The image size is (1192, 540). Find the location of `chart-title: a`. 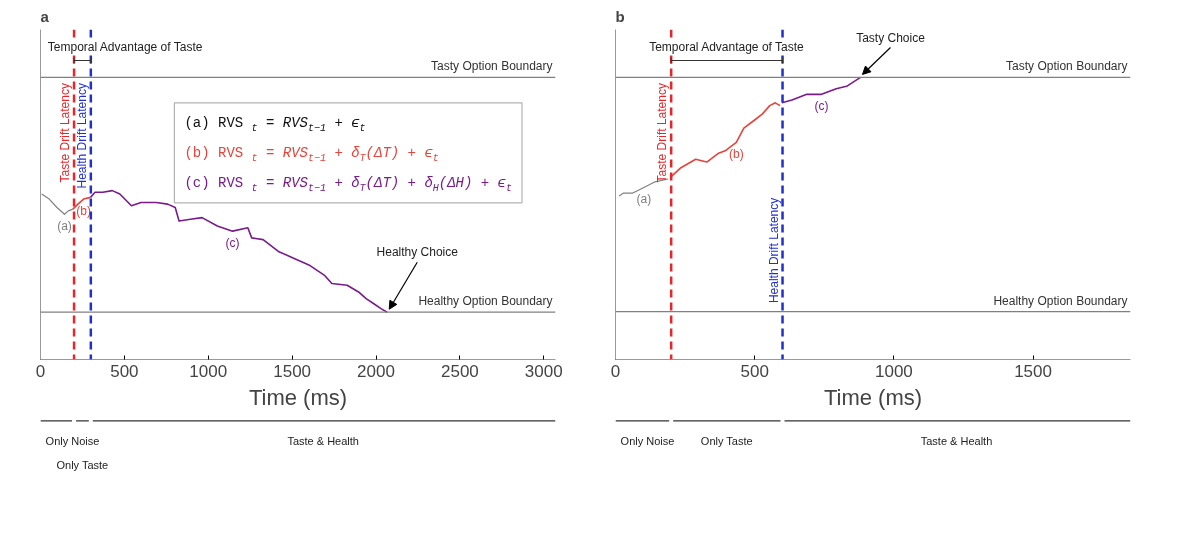

chart-title: a is located at coordinates (45, 16).